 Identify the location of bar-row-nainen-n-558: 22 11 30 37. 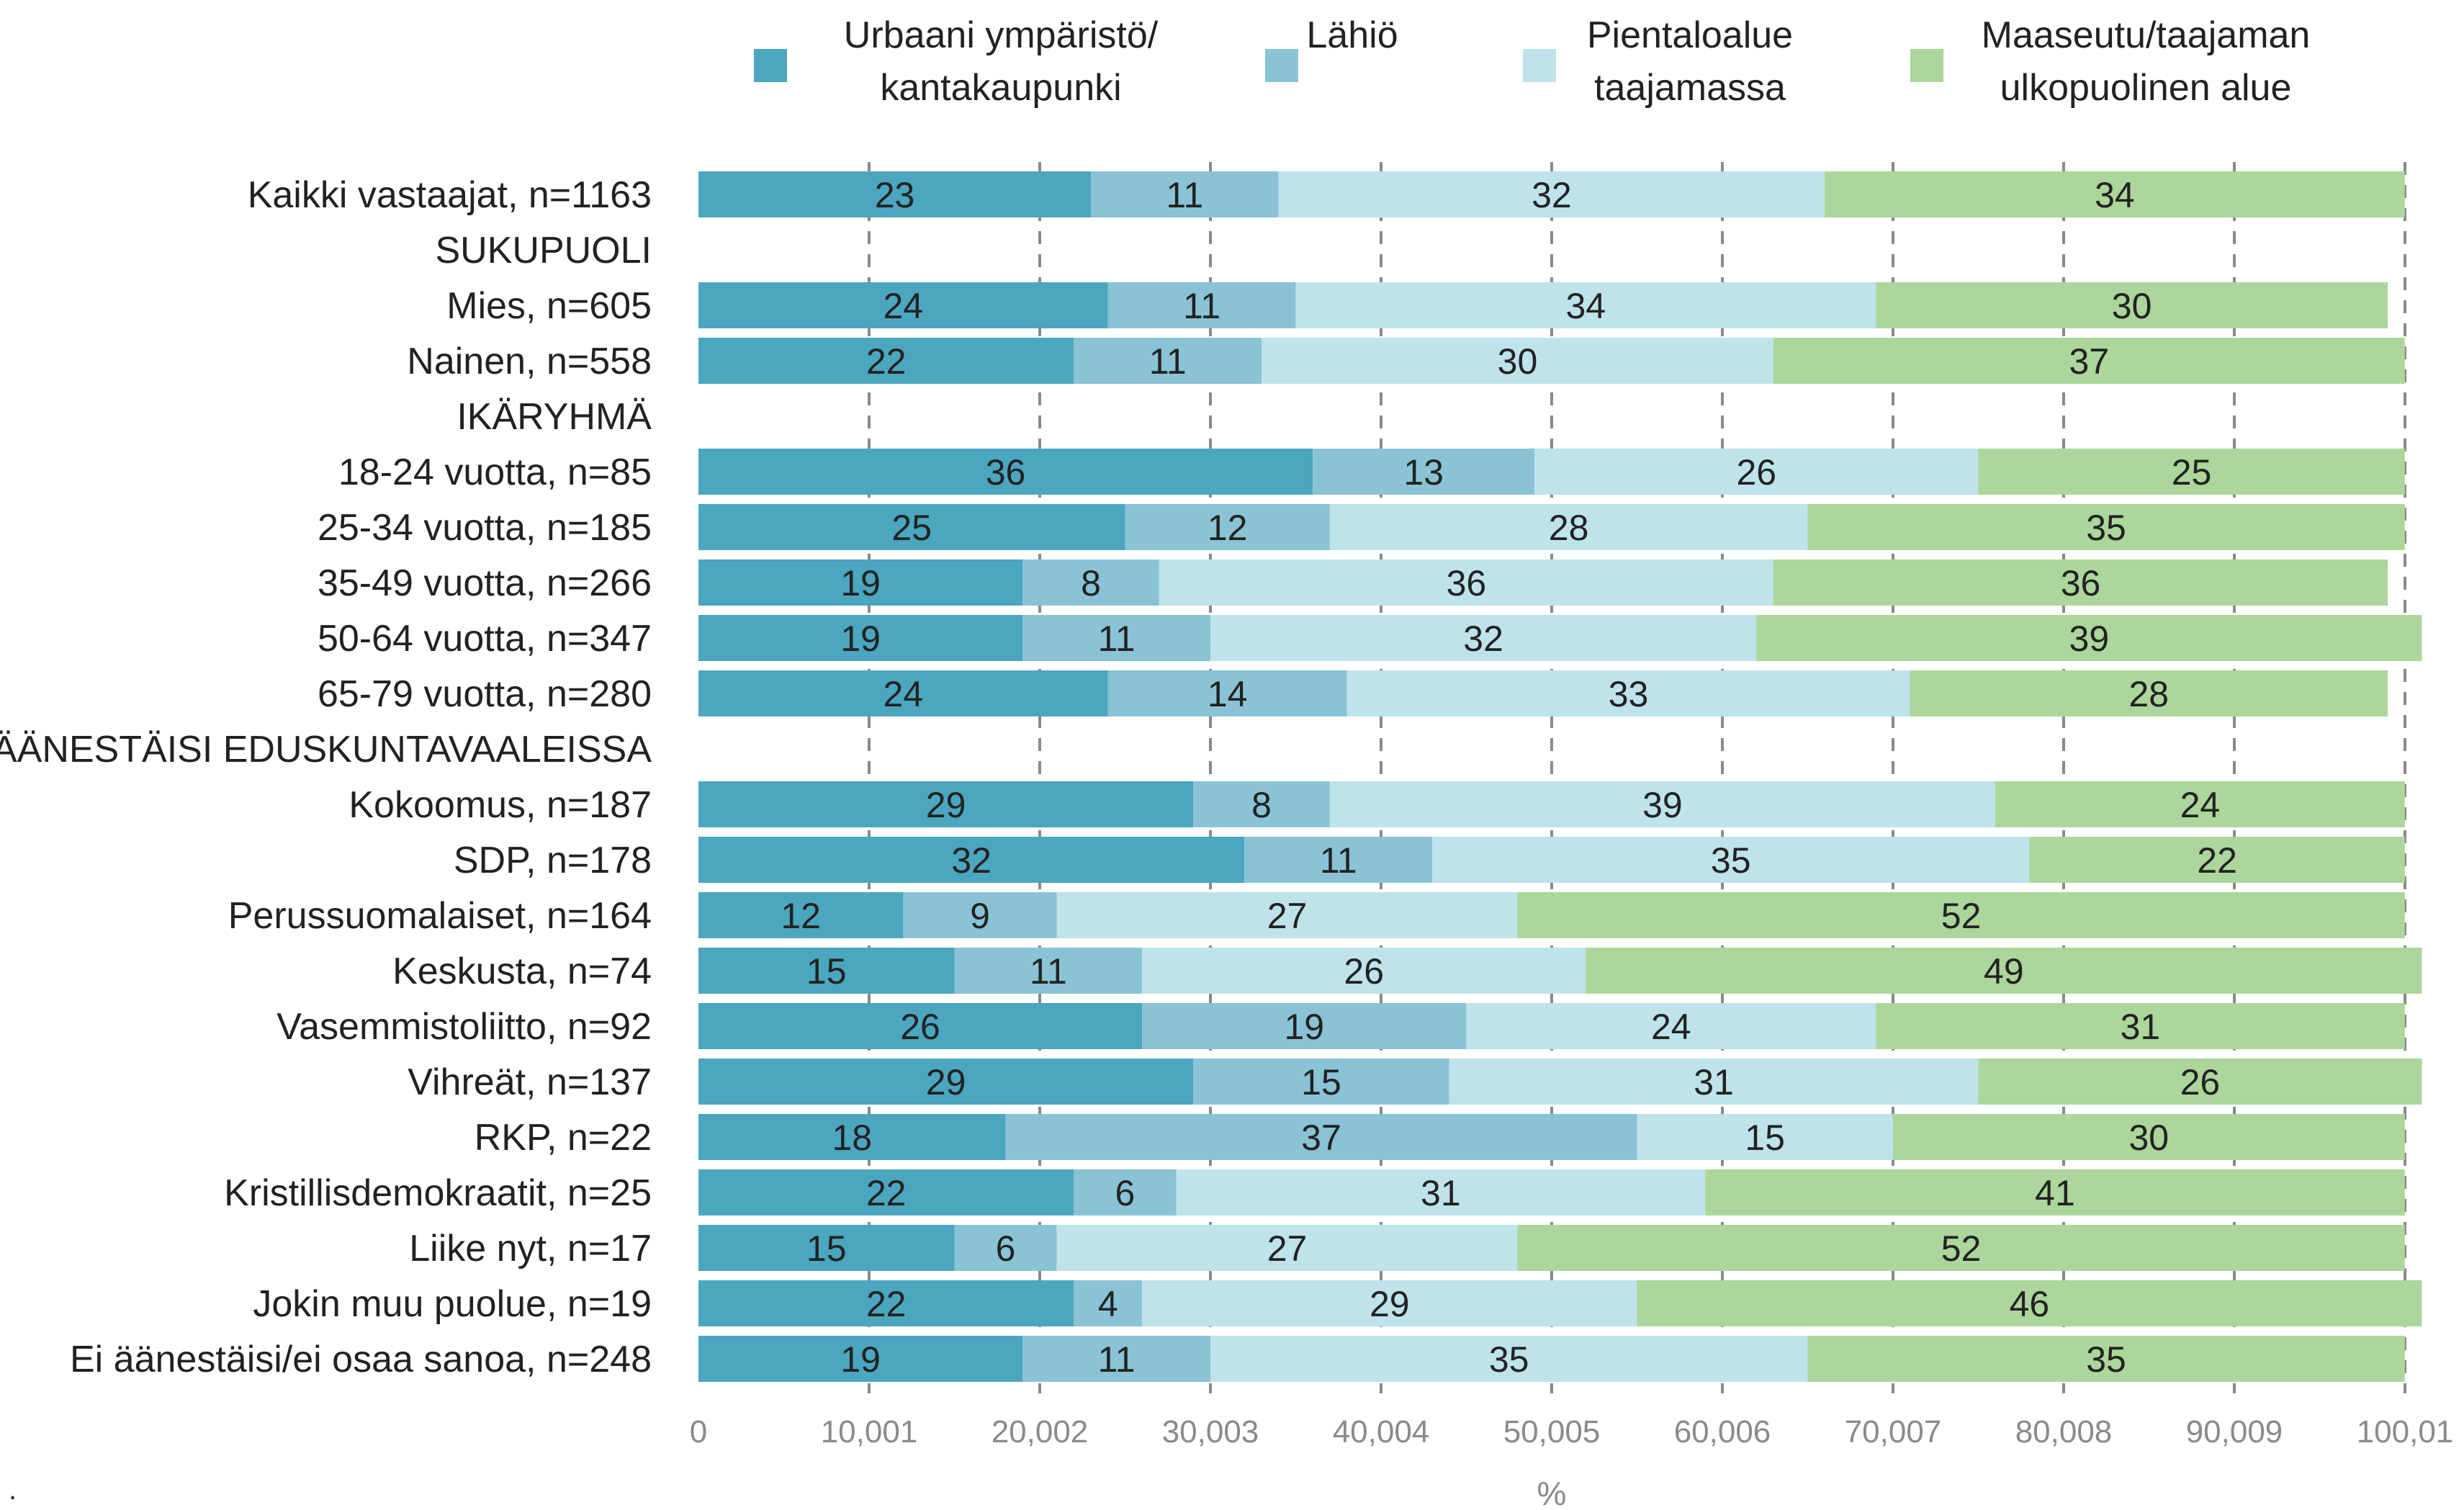
(1551, 361).